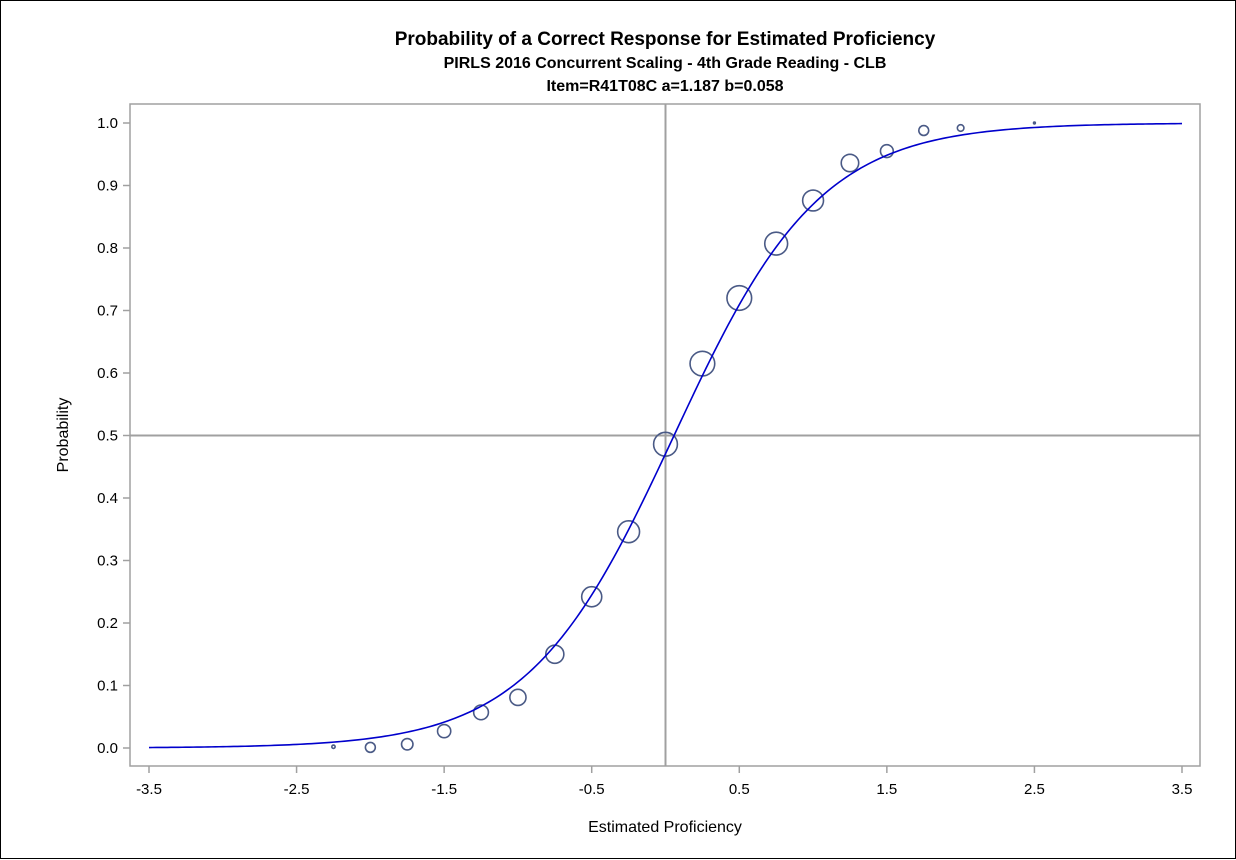 Image resolution: width=1236 pixels, height=860 pixels. What do you see at coordinates (107, 748) in the screenshot?
I see `y-tick-label: 0.0` at bounding box center [107, 748].